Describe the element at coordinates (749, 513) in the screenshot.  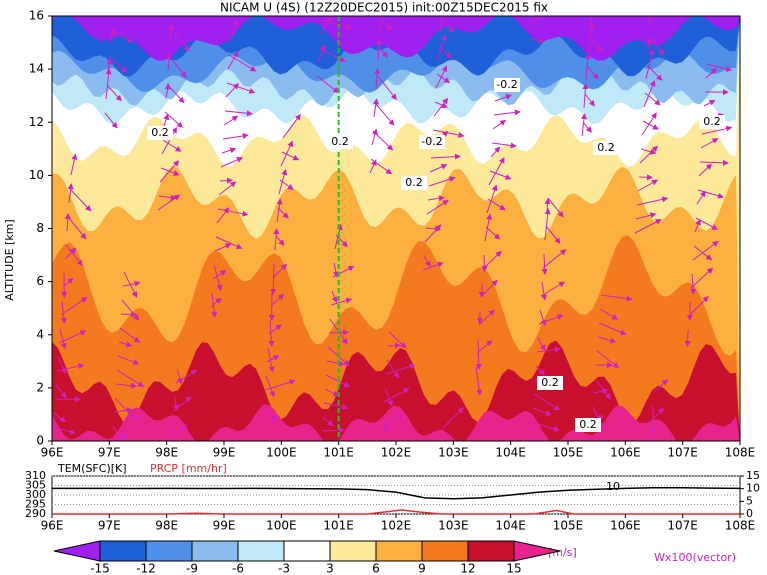
I see `y2-tick-label: 0` at that location.